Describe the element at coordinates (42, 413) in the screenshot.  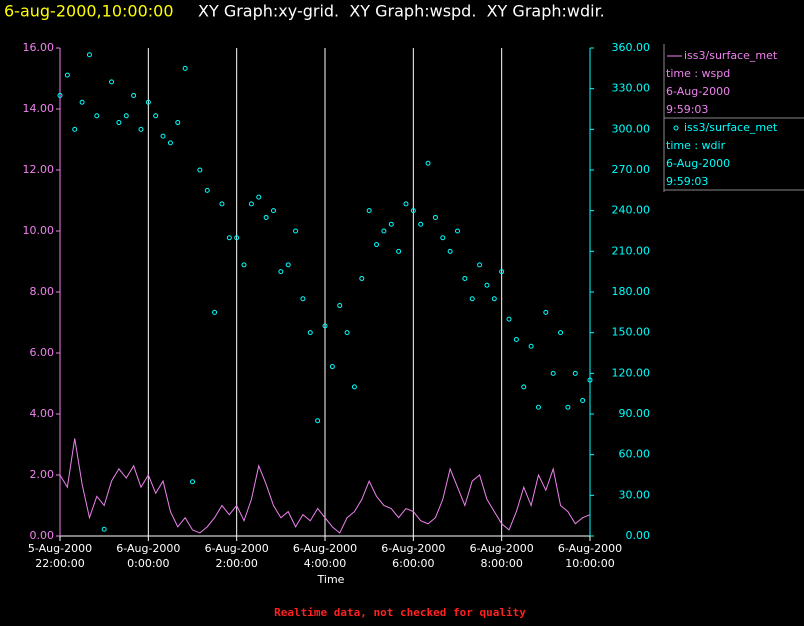
I see `y-tick-label: 4.00` at that location.